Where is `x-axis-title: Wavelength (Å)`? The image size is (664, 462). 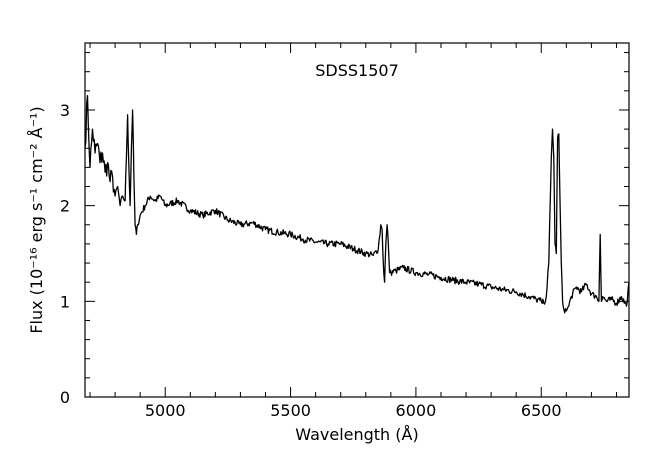 x-axis-title: Wavelength (Å) is located at coordinates (356, 434).